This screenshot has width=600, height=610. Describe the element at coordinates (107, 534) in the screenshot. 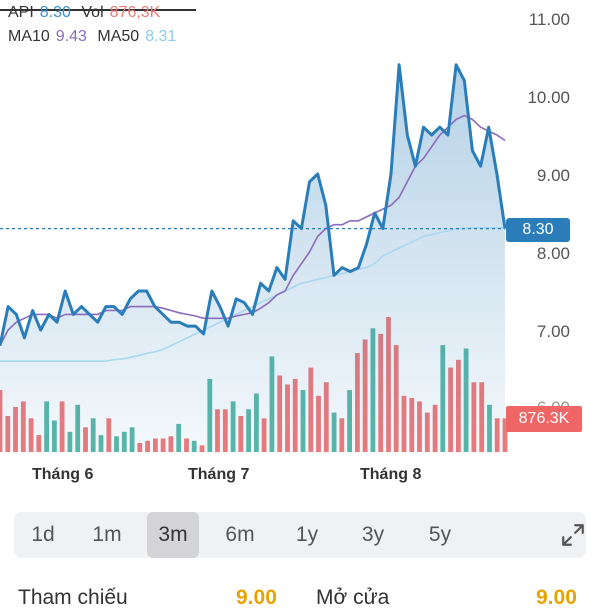

I see `range-1m-button: 1m` at that location.